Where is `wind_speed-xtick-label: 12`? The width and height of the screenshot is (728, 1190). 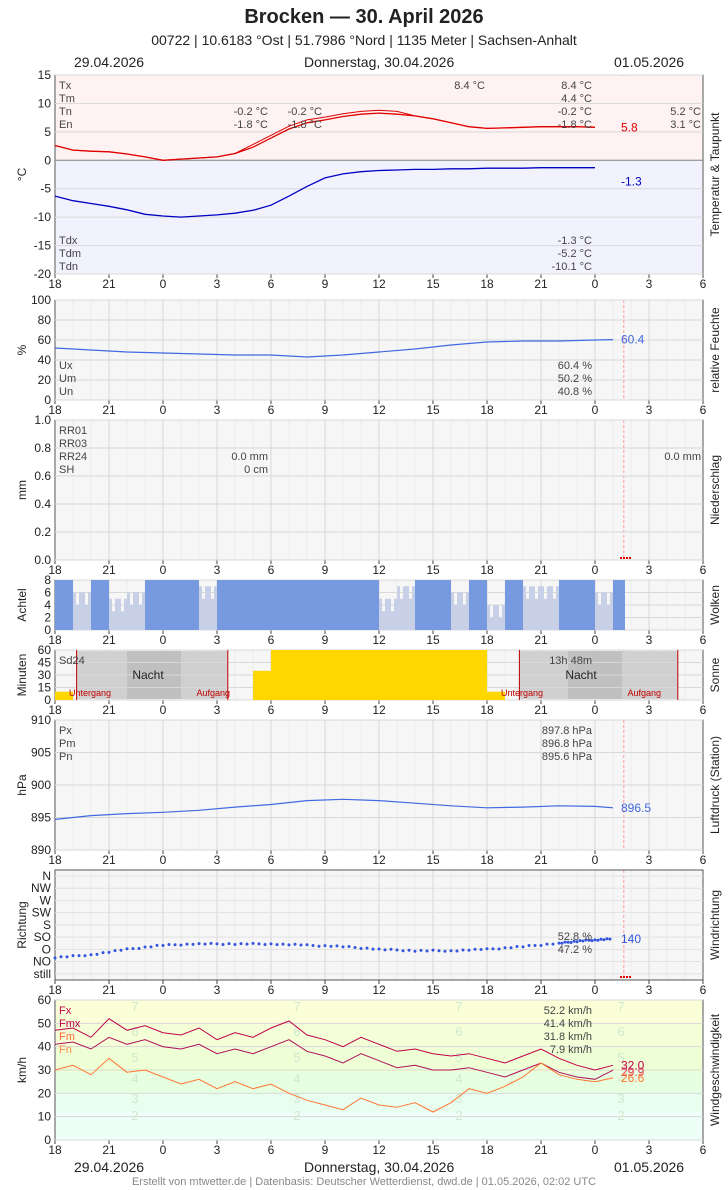 wind_speed-xtick-label: 12 is located at coordinates (379, 1150).